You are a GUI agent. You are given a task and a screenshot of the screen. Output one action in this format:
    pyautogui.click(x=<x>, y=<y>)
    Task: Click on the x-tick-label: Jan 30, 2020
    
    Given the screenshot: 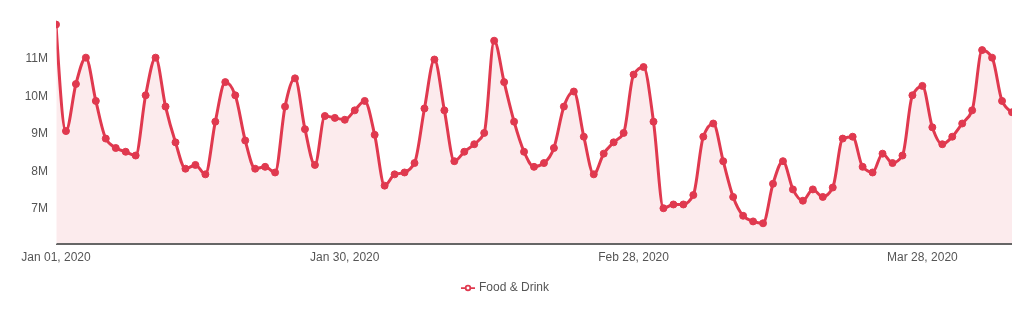 What is the action you would take?
    pyautogui.click(x=345, y=256)
    